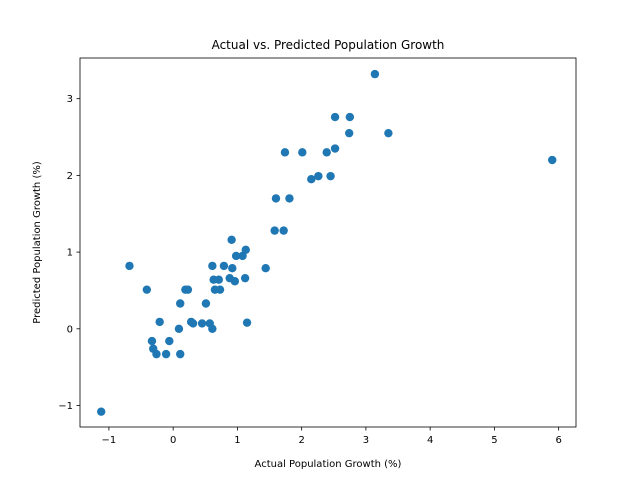 This screenshot has height=480, width=640. What do you see at coordinates (328, 464) in the screenshot?
I see `x-axis-label: Actual Population Growth (%)` at bounding box center [328, 464].